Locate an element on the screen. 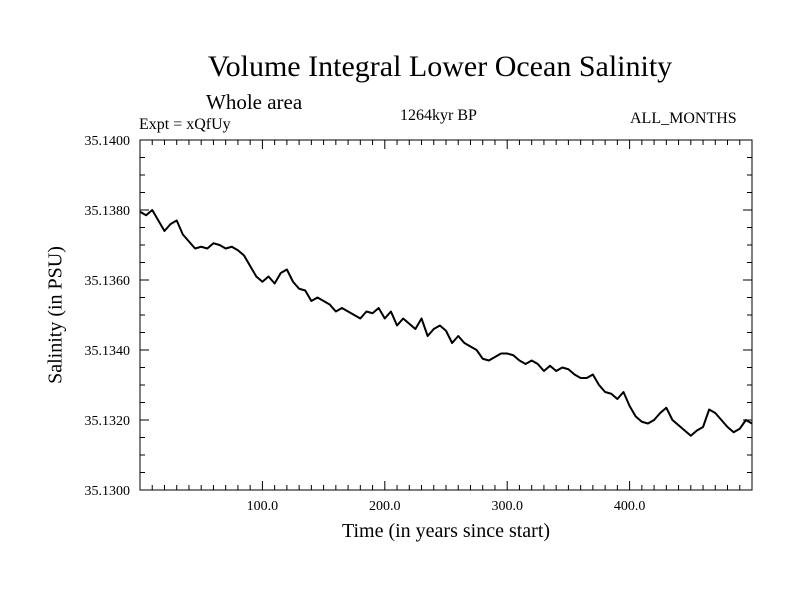  x-axis-label: Time (in years since start) is located at coordinates (446, 531).